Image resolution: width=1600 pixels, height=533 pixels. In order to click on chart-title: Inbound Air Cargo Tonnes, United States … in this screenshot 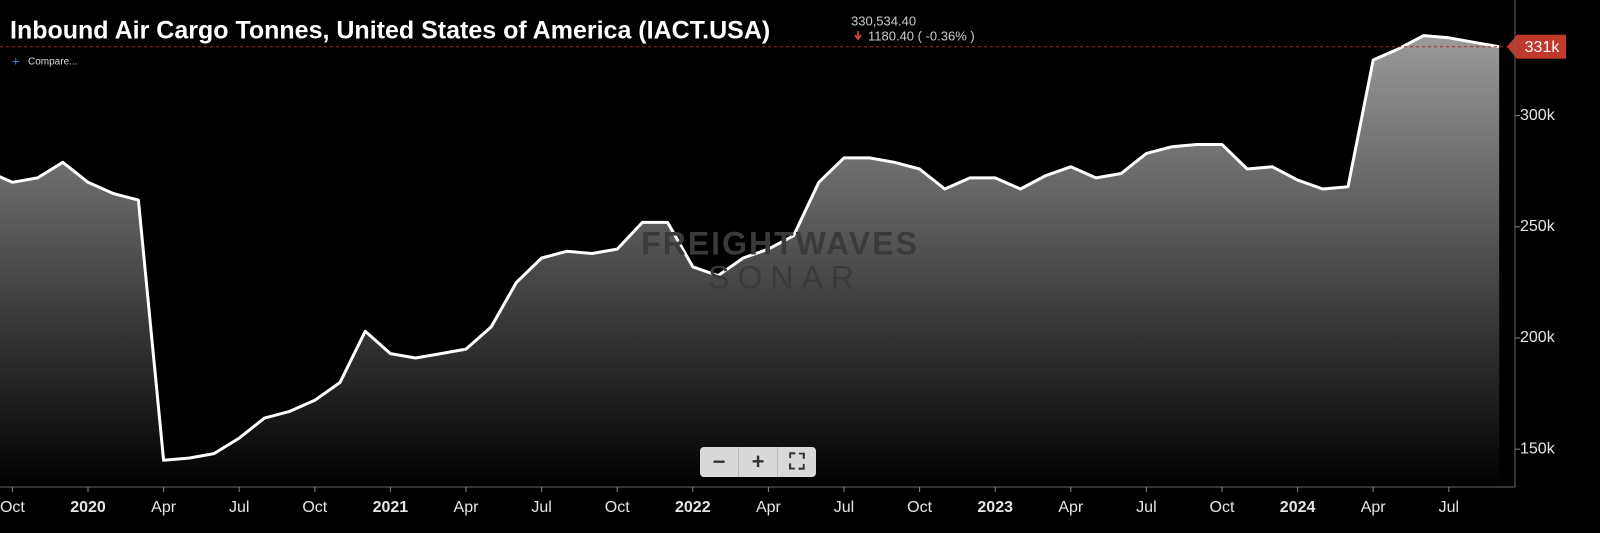, I will do `click(390, 31)`.